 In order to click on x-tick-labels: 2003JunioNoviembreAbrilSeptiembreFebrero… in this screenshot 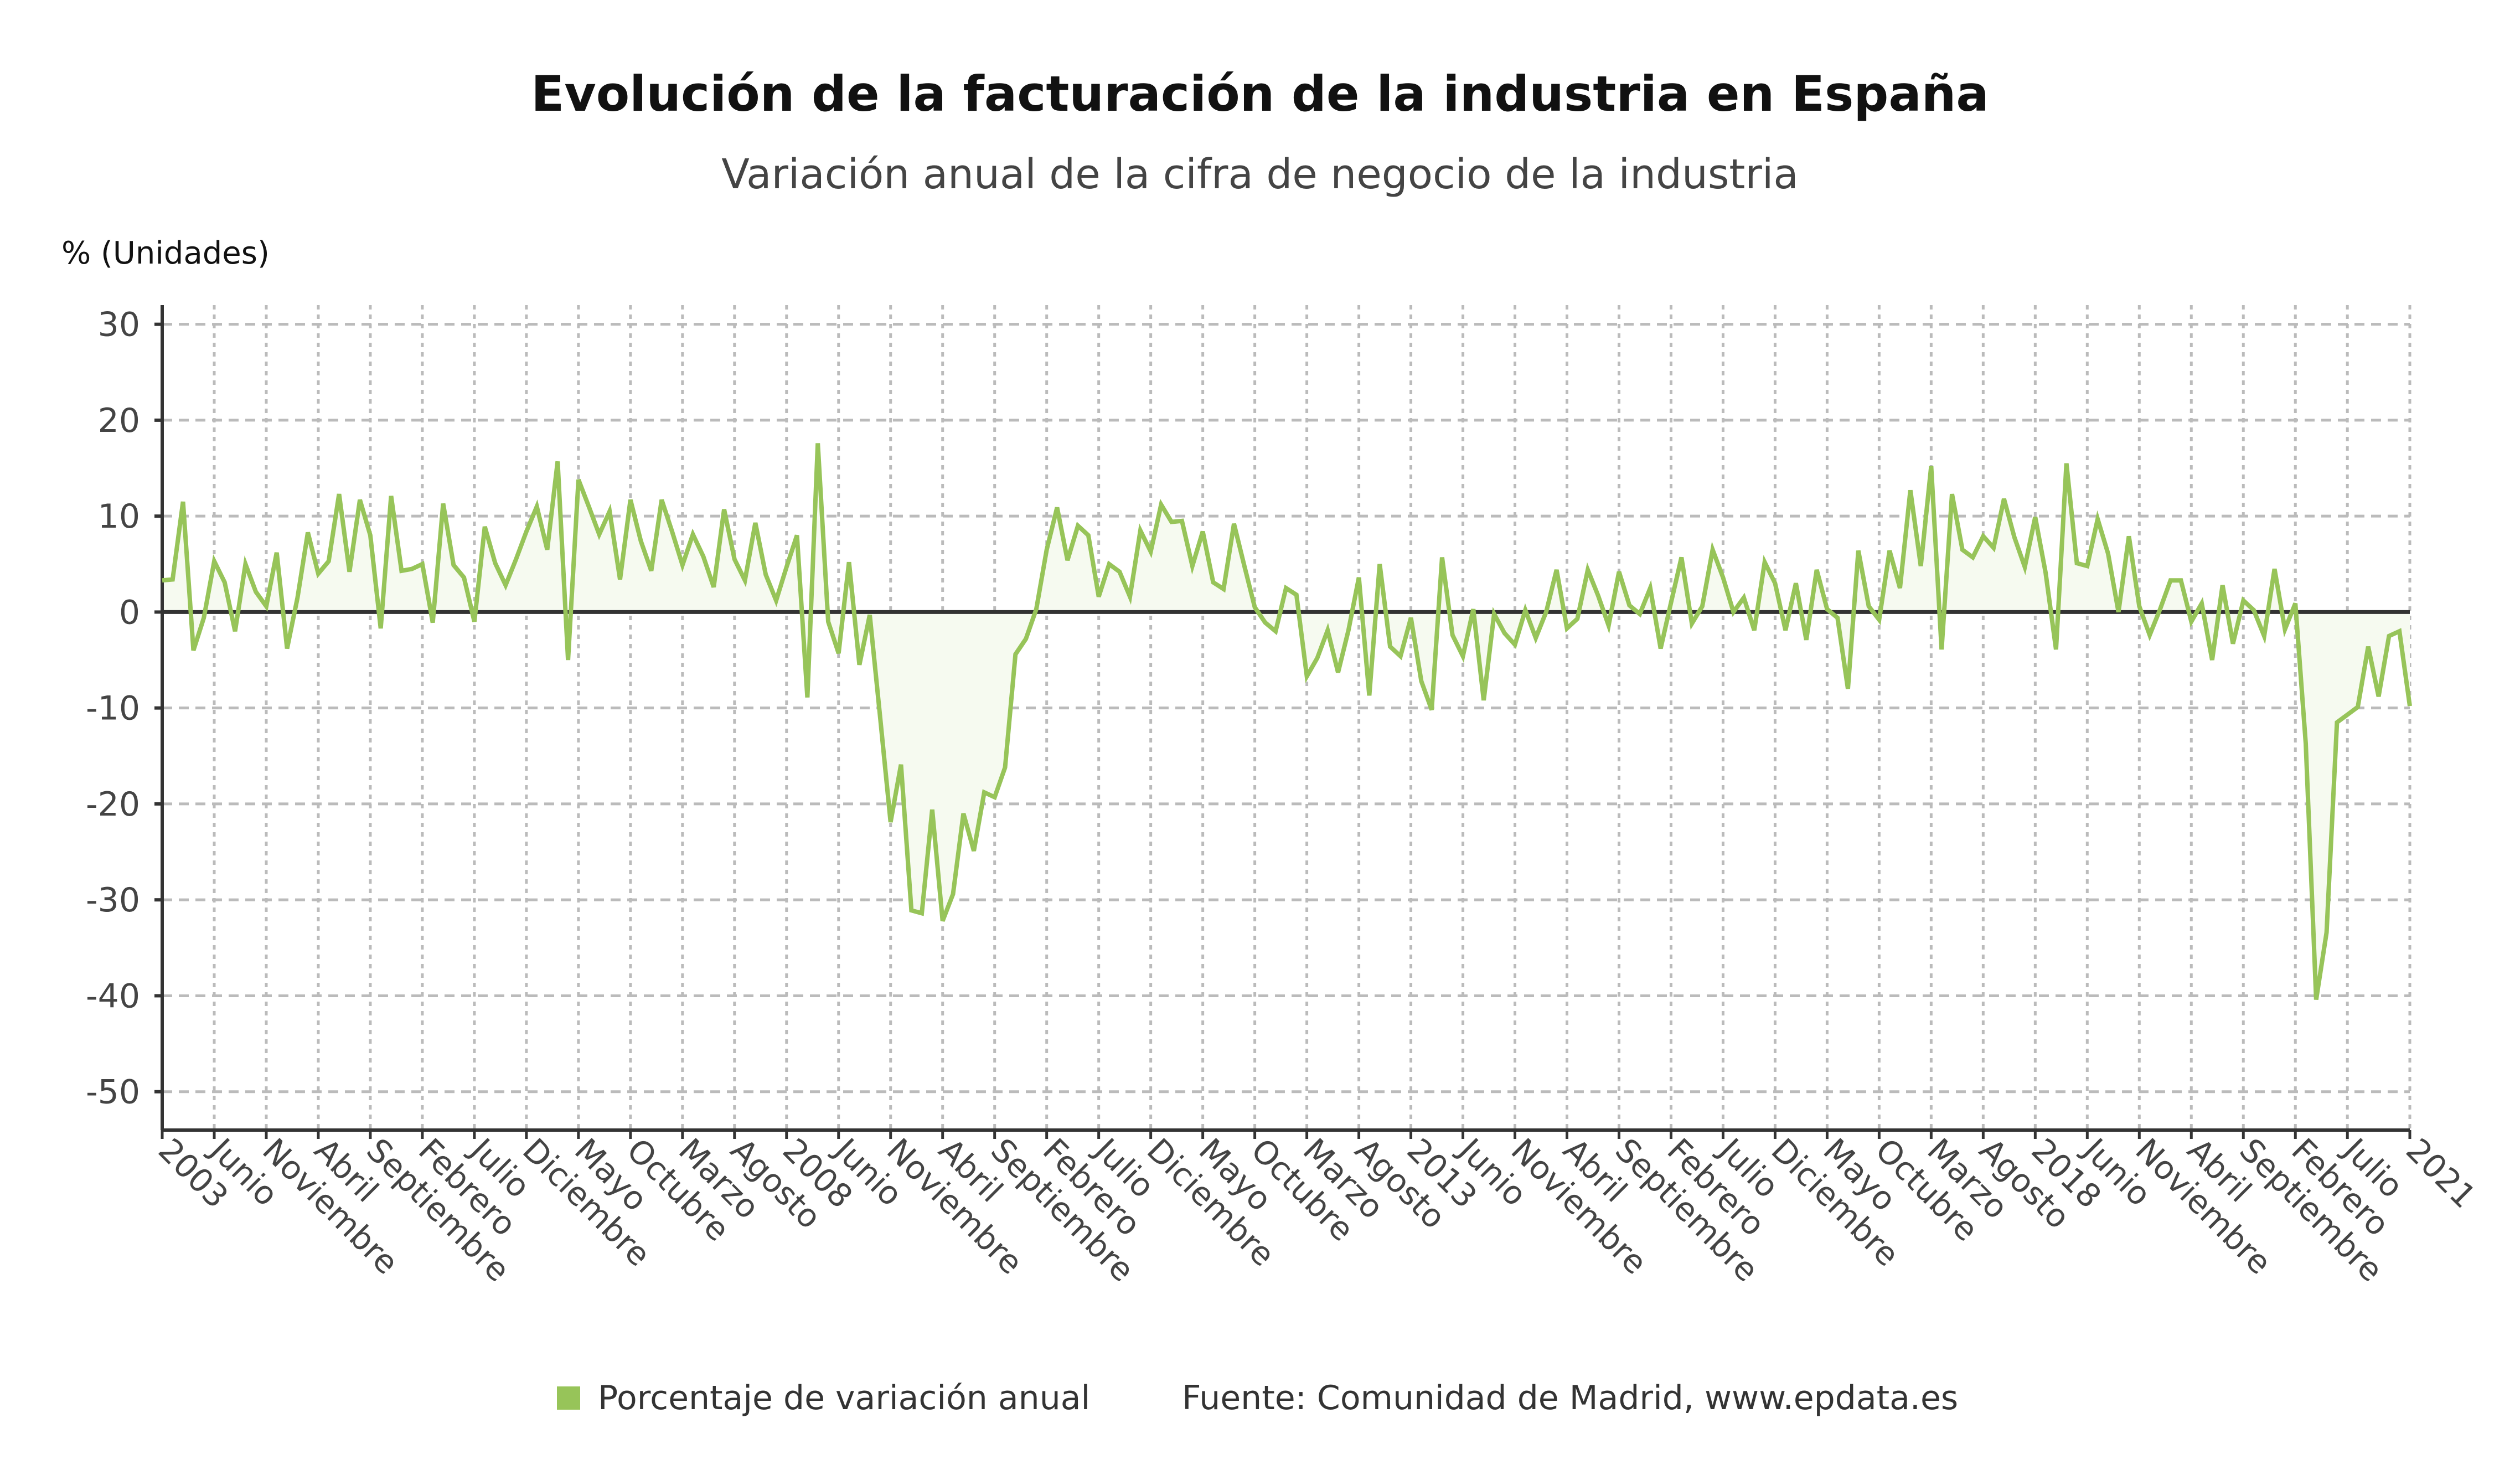, I will do `click(1317, 1209)`.